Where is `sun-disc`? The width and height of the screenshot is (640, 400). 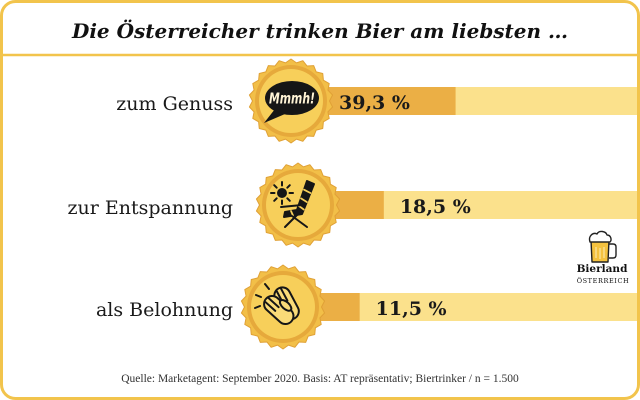
sun-disc is located at coordinates (282, 193).